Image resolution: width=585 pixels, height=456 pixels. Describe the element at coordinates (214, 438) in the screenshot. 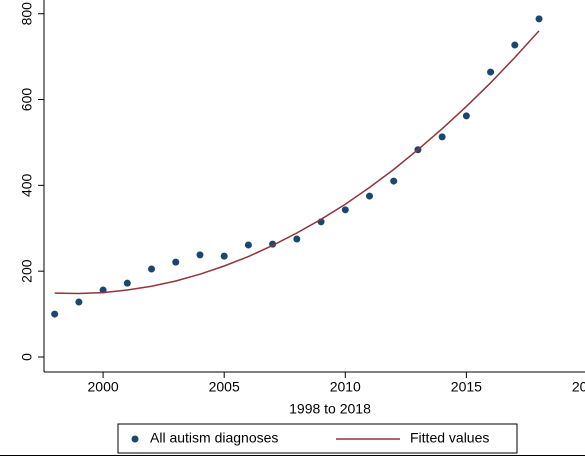

I see `legend-label: All autism diagnoses` at that location.